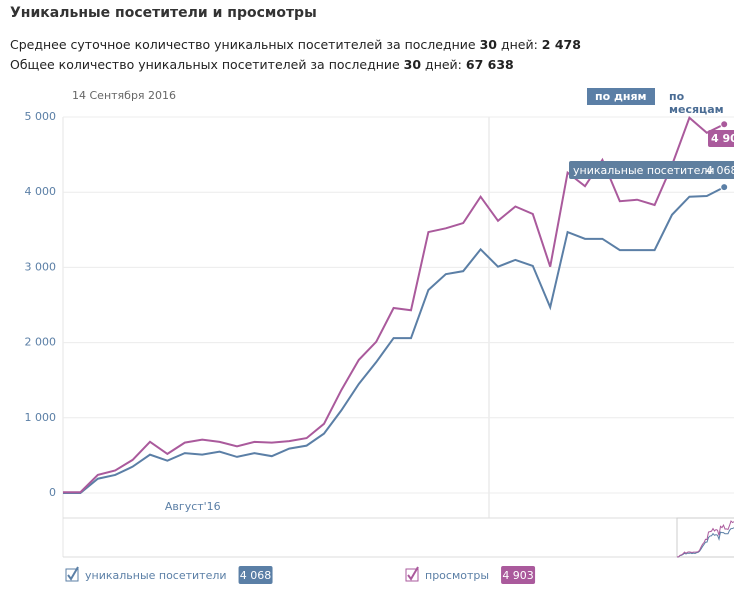 Image resolution: width=734 pixels, height=593 pixels. Describe the element at coordinates (156, 575) in the screenshot. I see `legend-label: уникальные посетители` at that location.